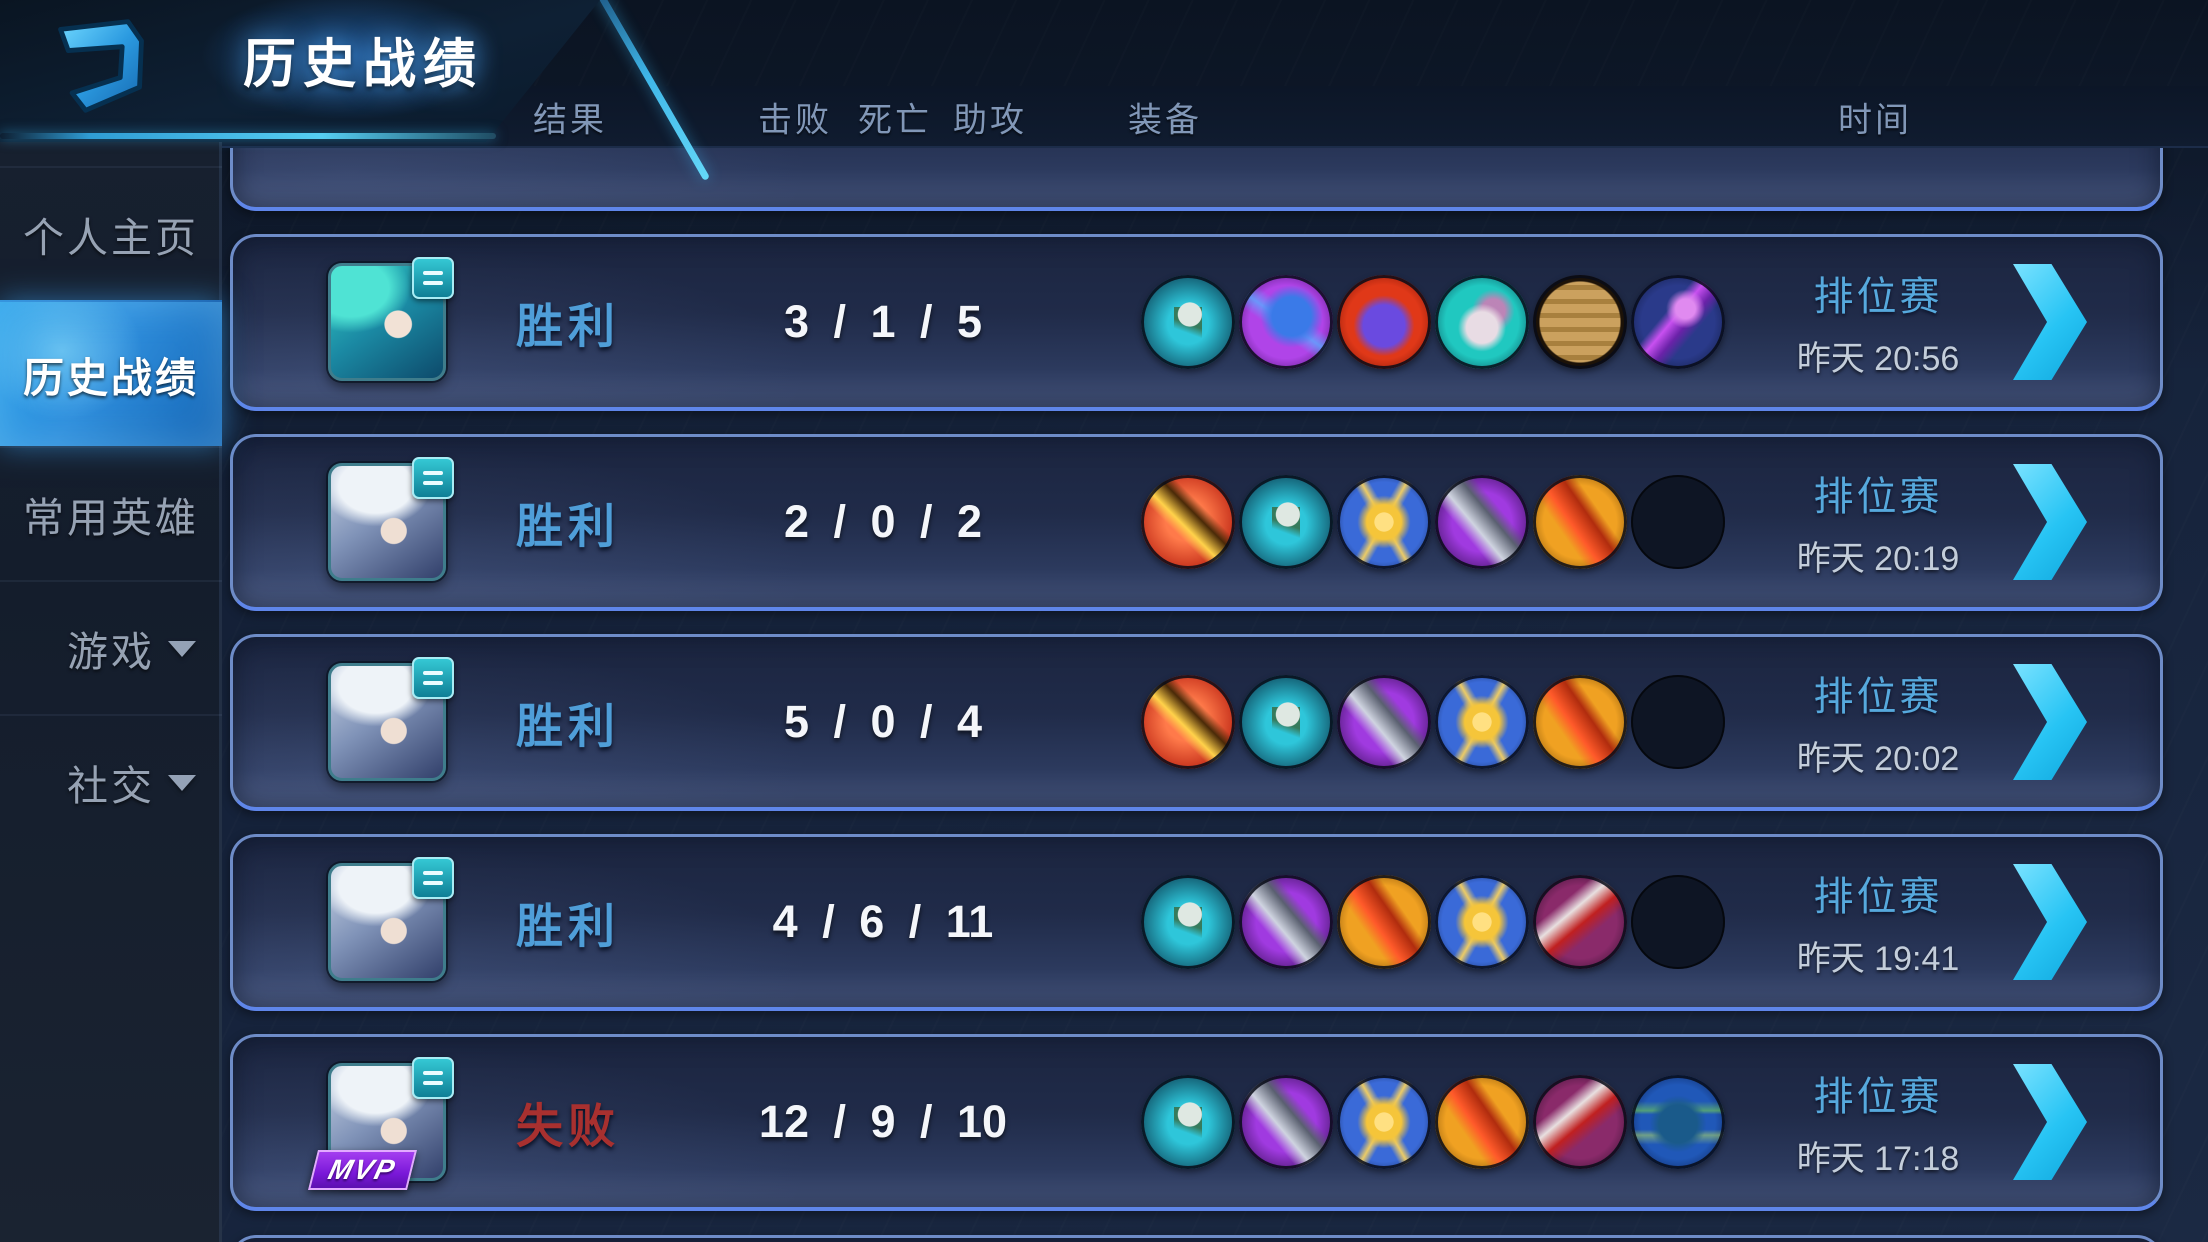 The width and height of the screenshot is (2208, 1242). I want to click on title-glow, so click(350, 60).